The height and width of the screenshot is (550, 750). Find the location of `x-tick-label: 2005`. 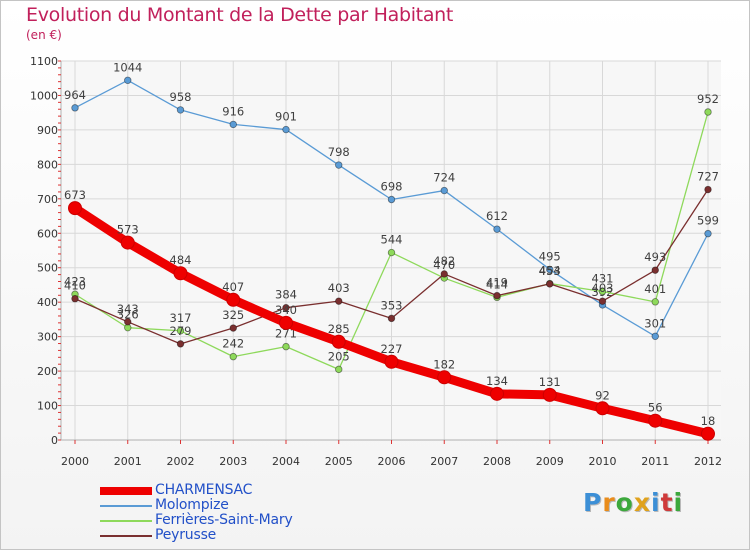

x-tick-label: 2005 is located at coordinates (339, 461).